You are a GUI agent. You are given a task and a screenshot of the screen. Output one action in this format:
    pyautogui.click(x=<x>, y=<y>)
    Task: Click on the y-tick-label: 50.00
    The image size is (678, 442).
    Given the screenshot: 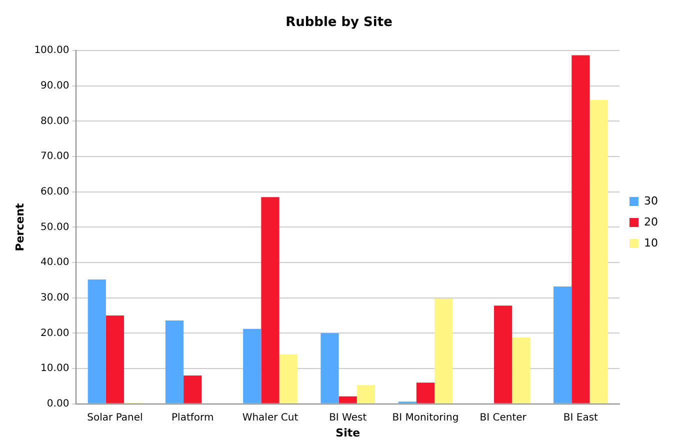 What is the action you would take?
    pyautogui.click(x=55, y=227)
    